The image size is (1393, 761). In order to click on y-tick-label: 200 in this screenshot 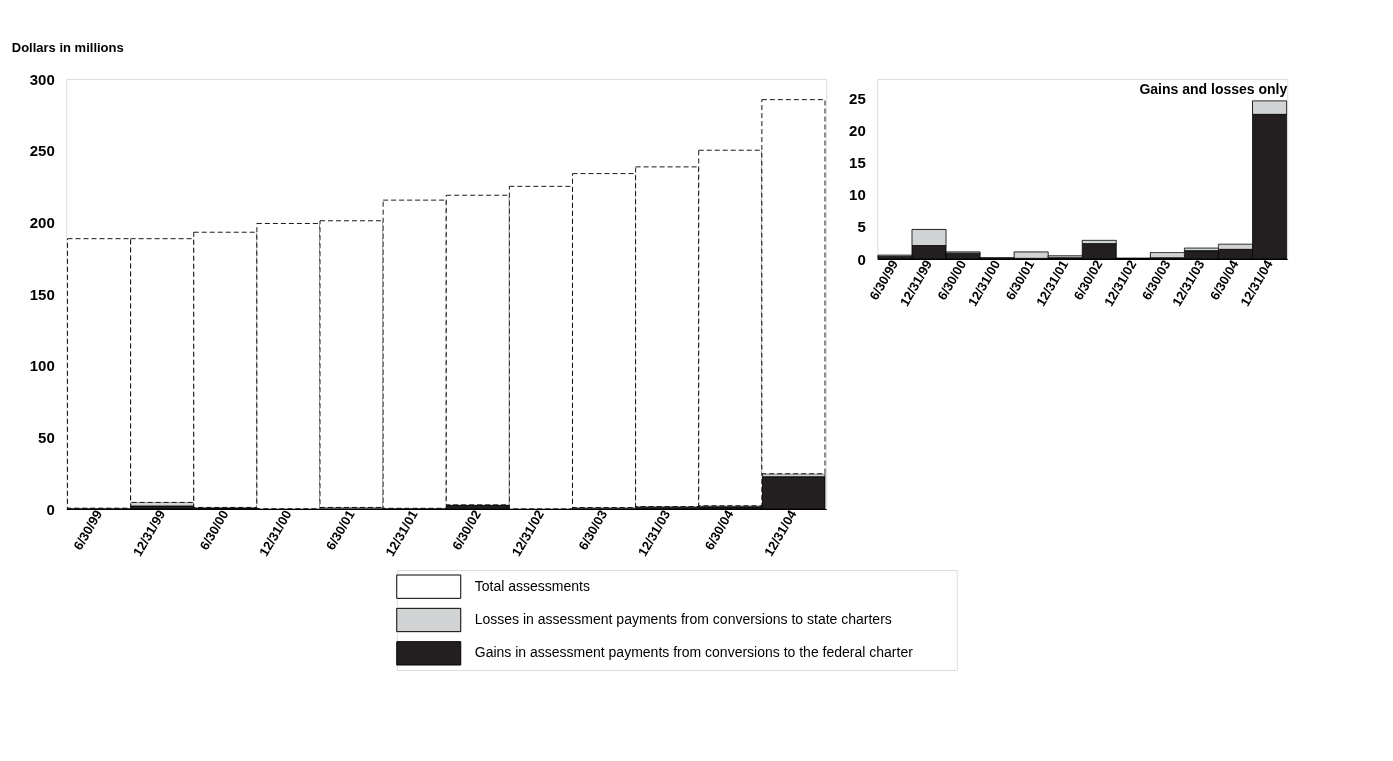, I will do `click(42, 222)`.